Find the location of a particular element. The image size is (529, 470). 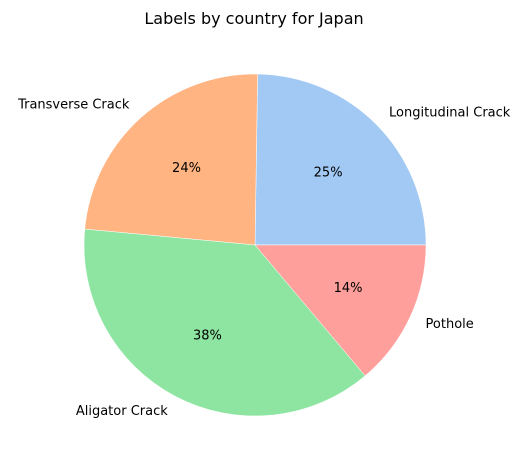

slice-percent-label: 25% is located at coordinates (328, 173).